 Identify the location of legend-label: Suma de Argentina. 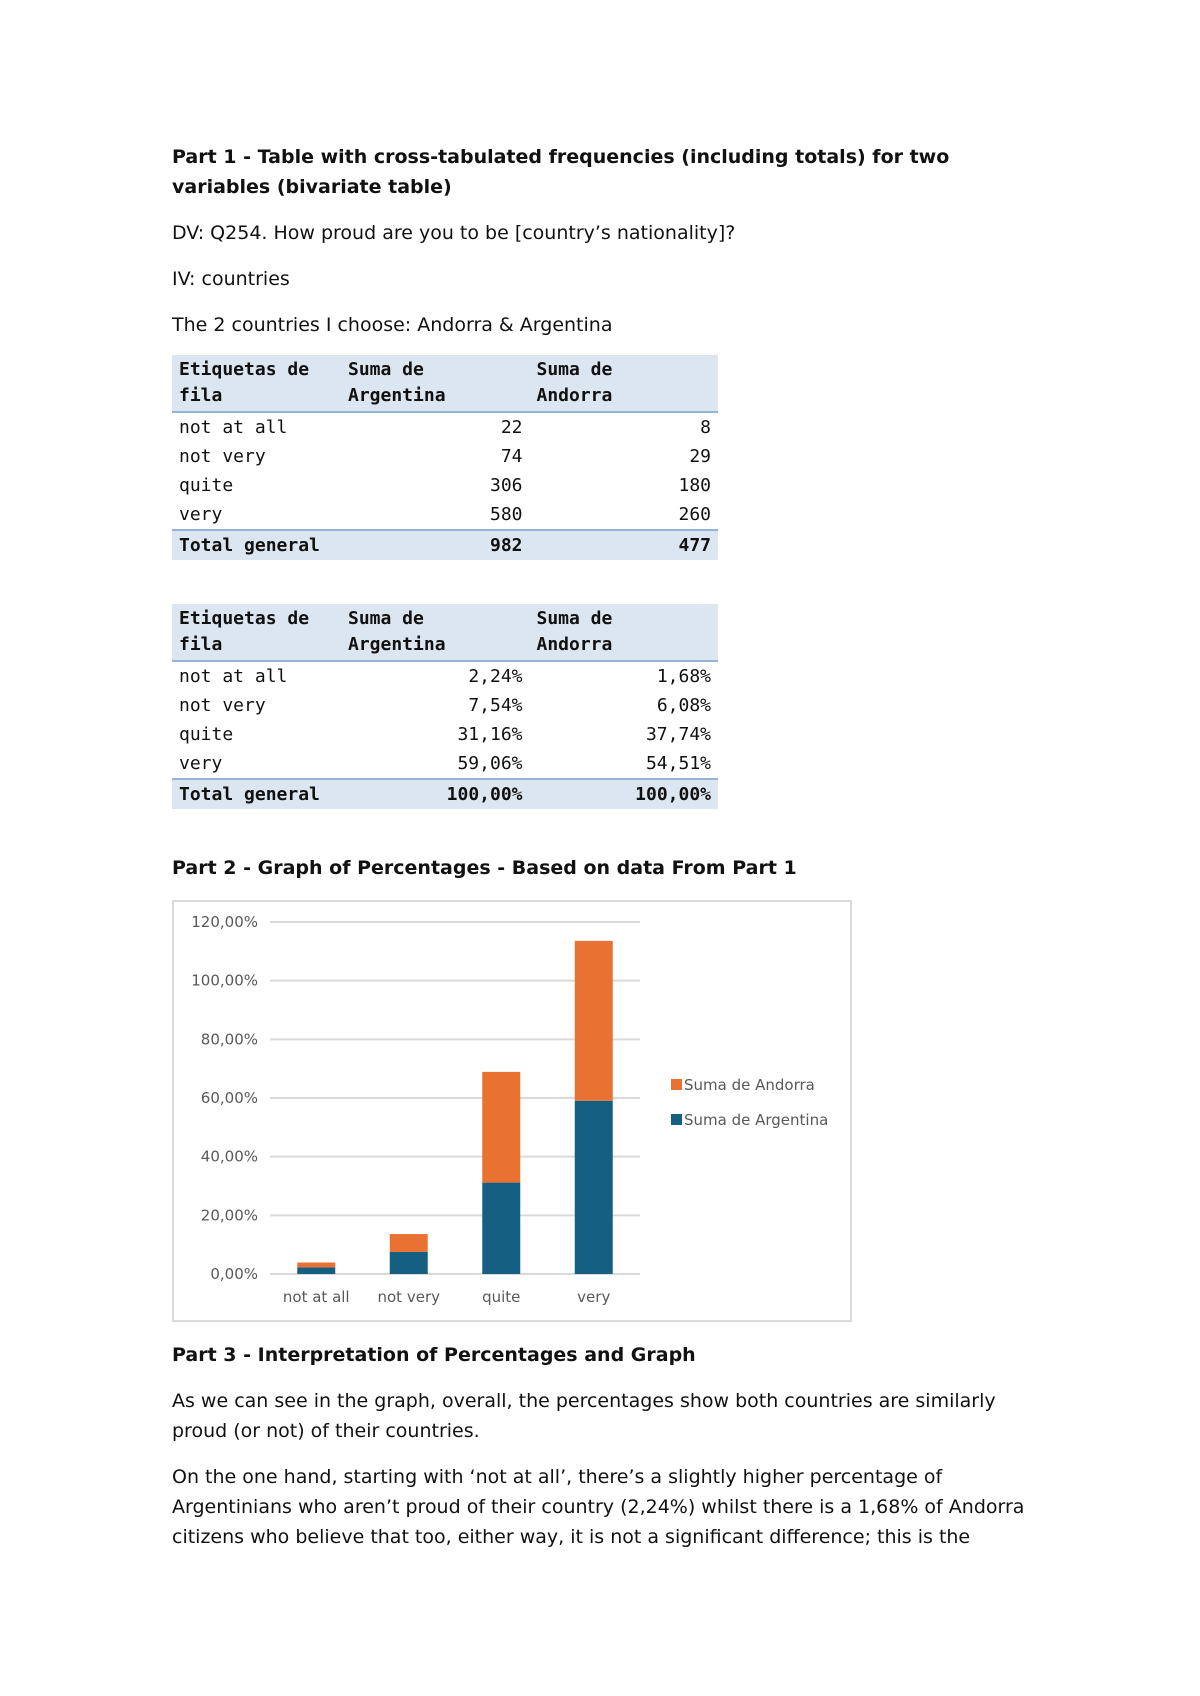
(756, 1120).